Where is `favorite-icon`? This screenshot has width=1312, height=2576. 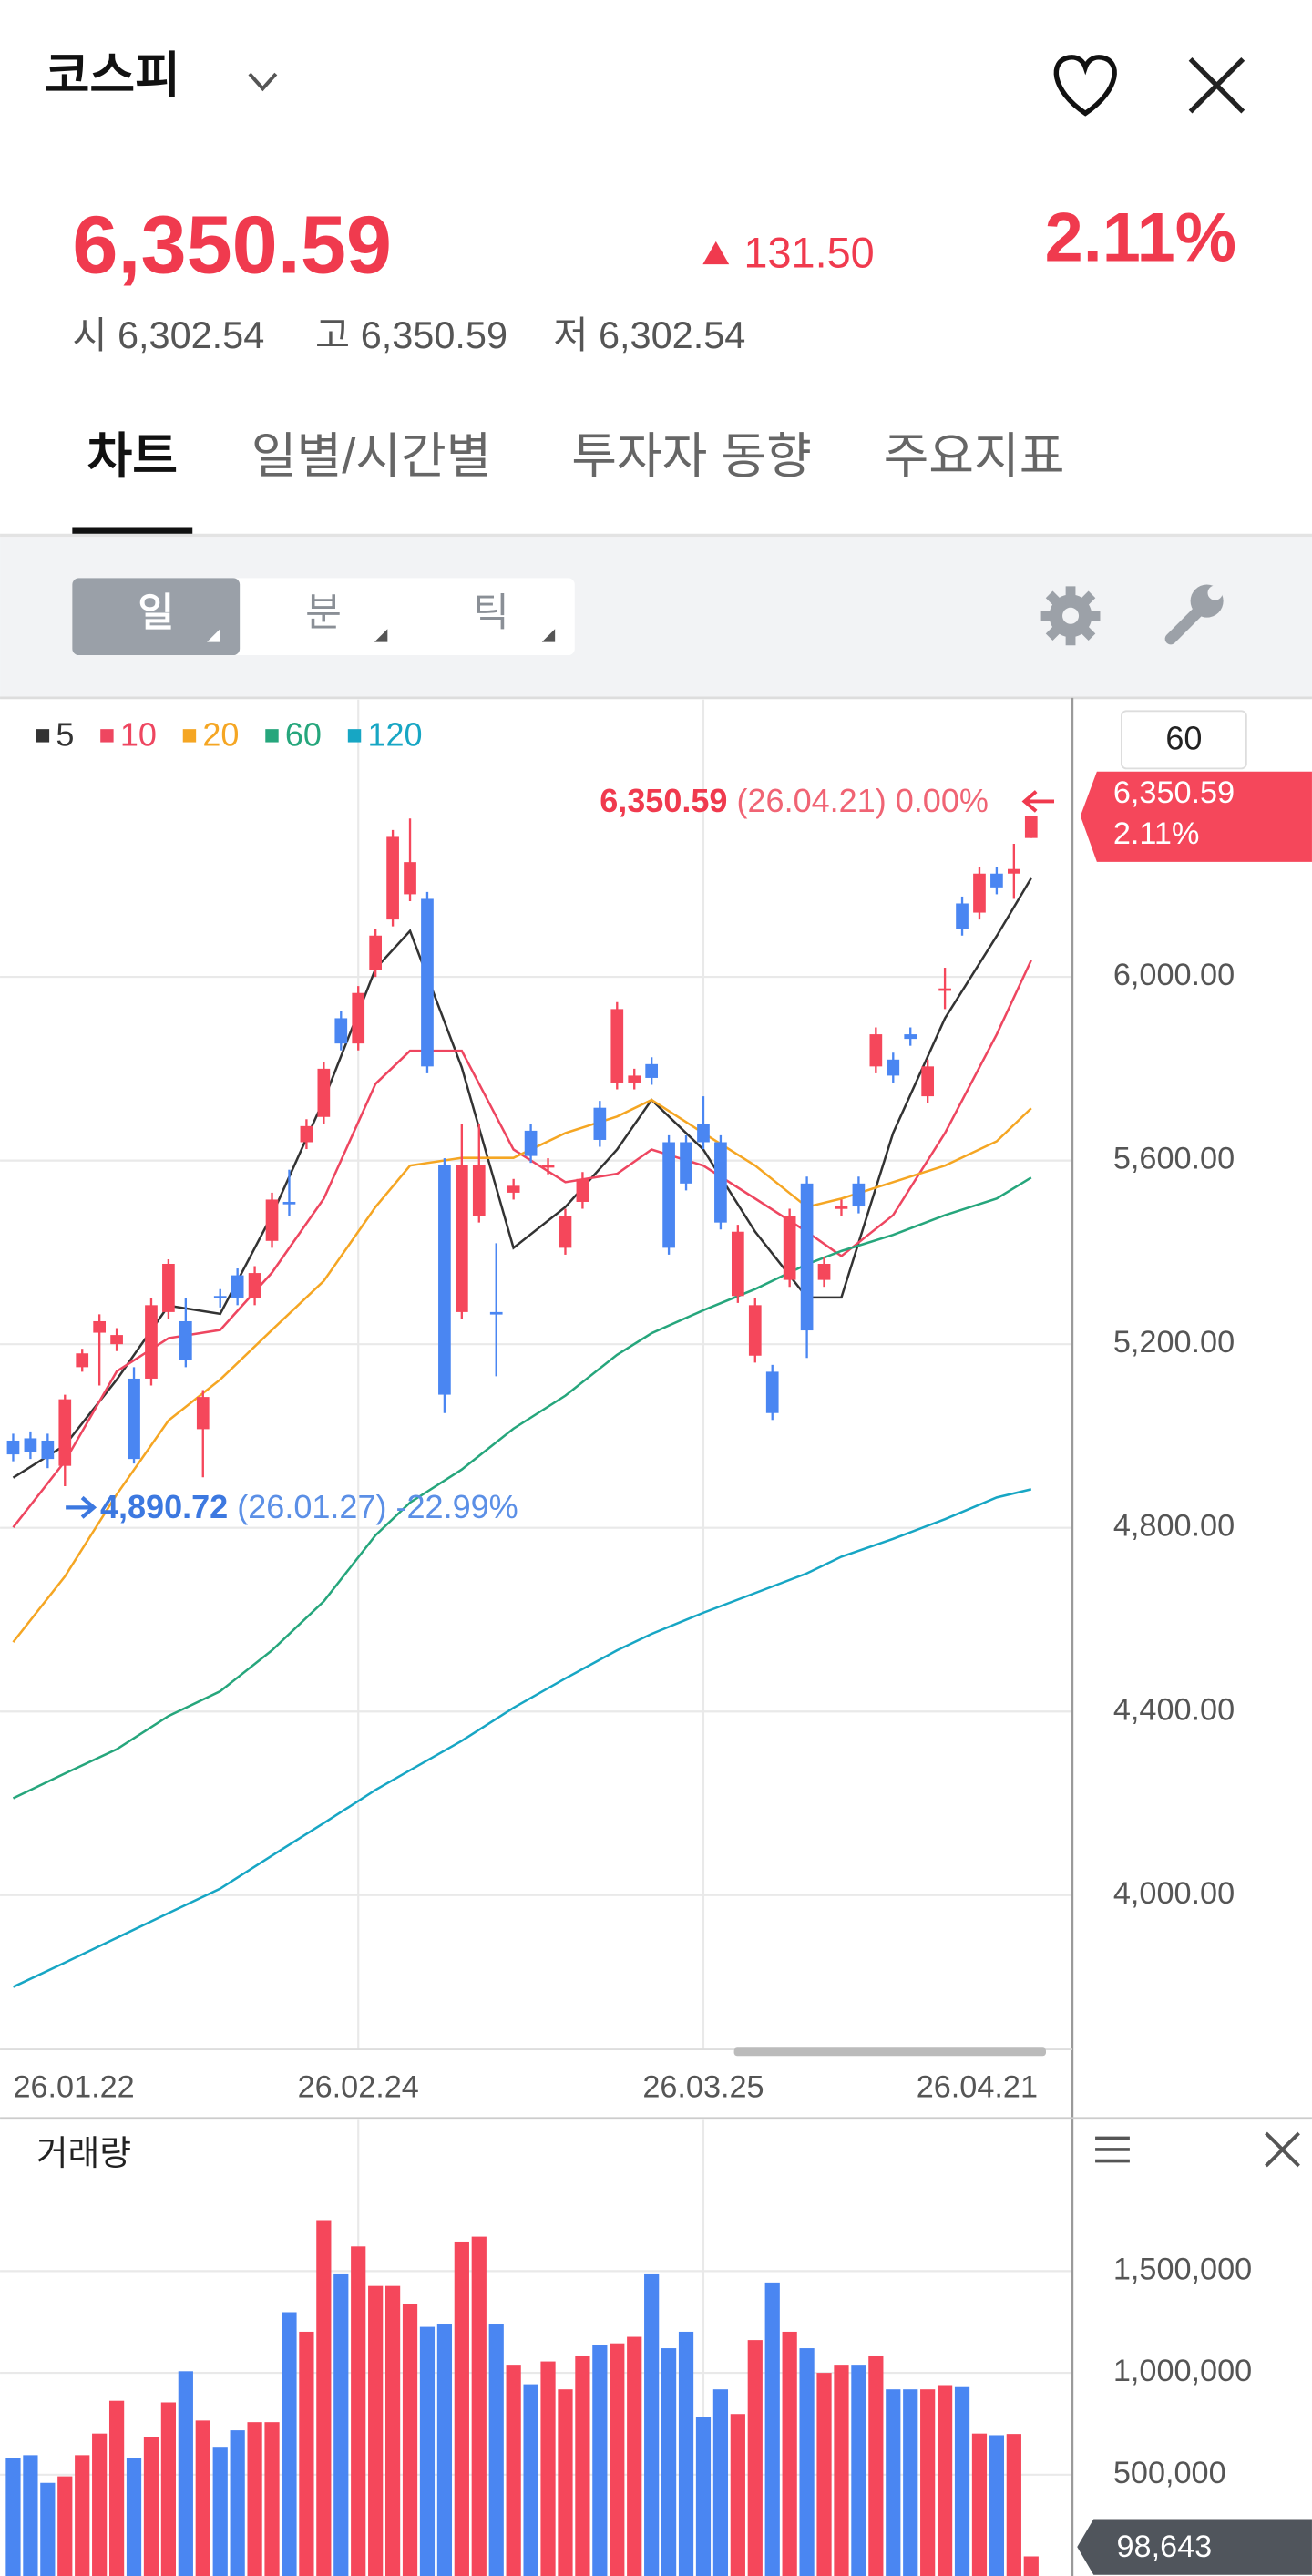
favorite-icon is located at coordinates (1085, 86).